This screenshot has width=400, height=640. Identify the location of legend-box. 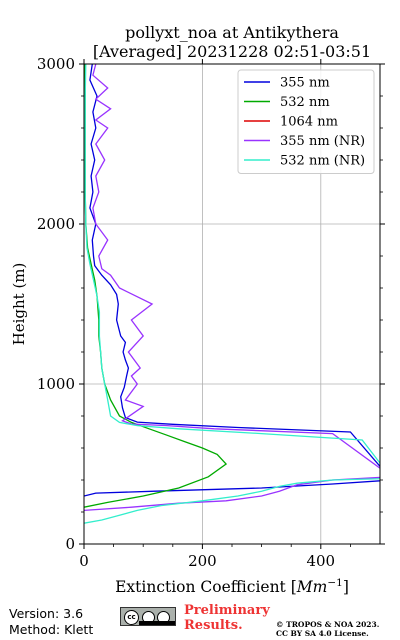
(306, 121).